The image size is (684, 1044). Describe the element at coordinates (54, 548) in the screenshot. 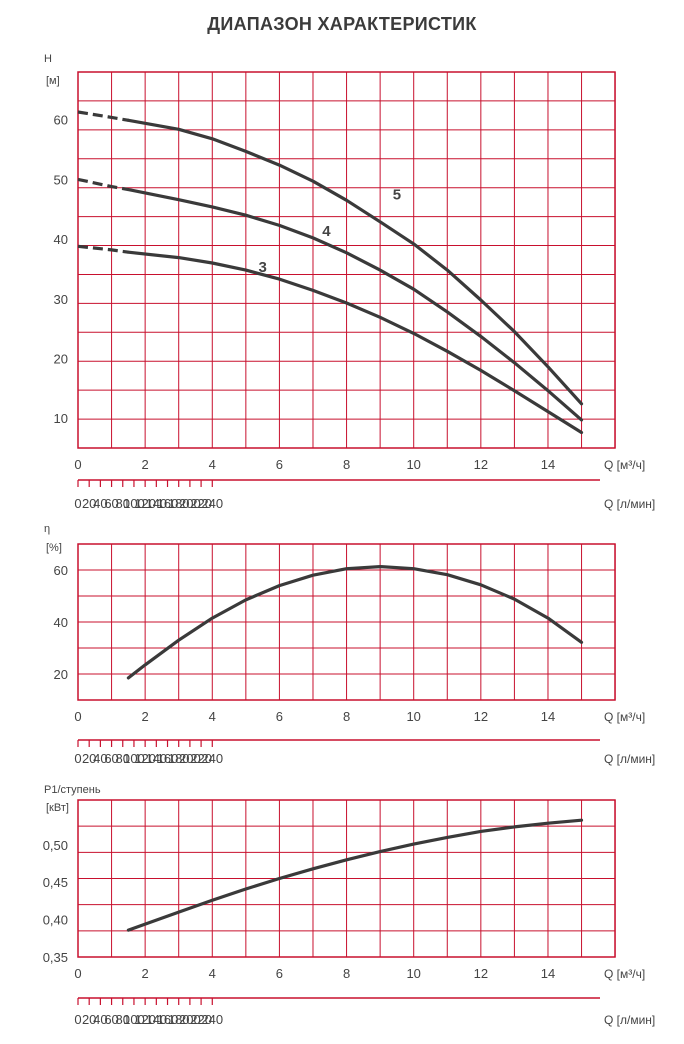

I see `y-axis-unit: [%]` at that location.